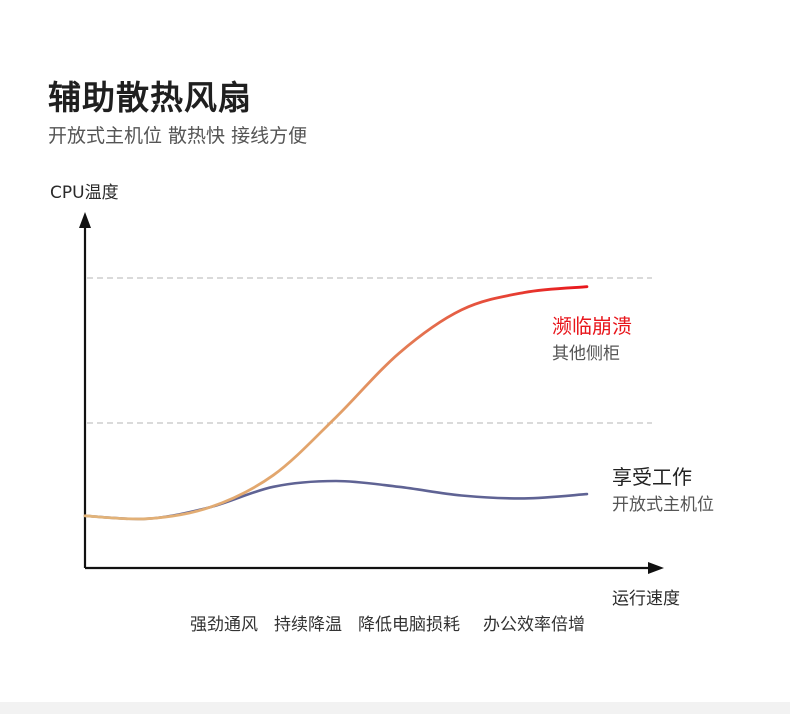 The width and height of the screenshot is (790, 714). Describe the element at coordinates (85, 220) in the screenshot. I see `y-axis-arrow-icon` at that location.